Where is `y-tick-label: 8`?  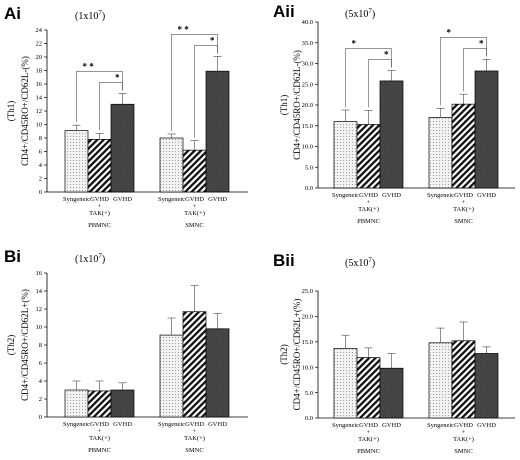
y-tick-label: 8 is located at coordinates (40, 138).